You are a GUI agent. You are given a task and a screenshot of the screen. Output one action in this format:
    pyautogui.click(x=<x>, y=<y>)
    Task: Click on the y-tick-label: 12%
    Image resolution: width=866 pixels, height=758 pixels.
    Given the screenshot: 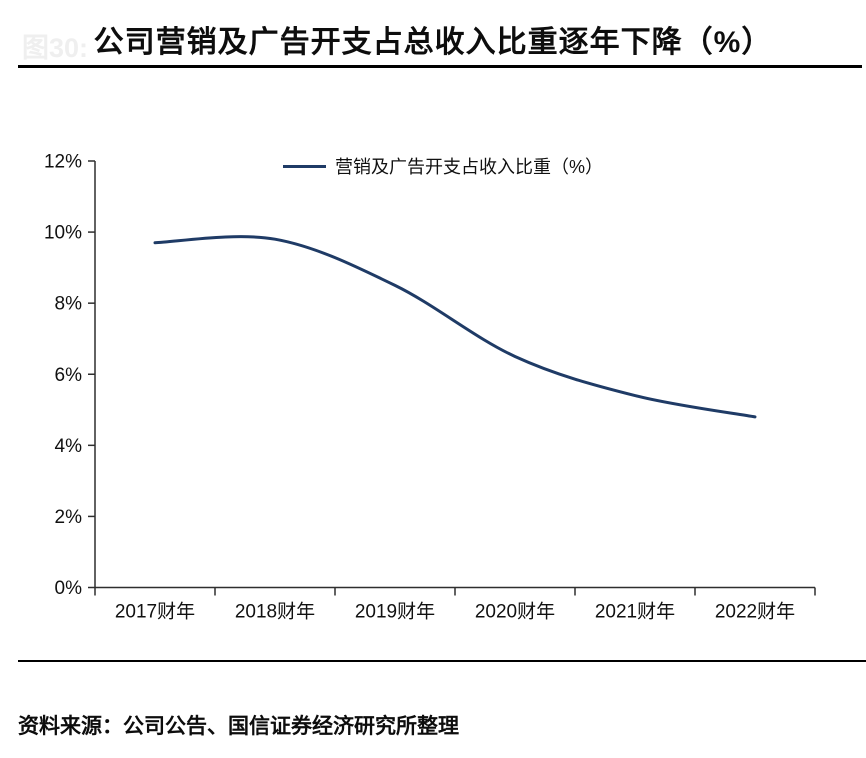 What is the action you would take?
    pyautogui.click(x=63, y=162)
    